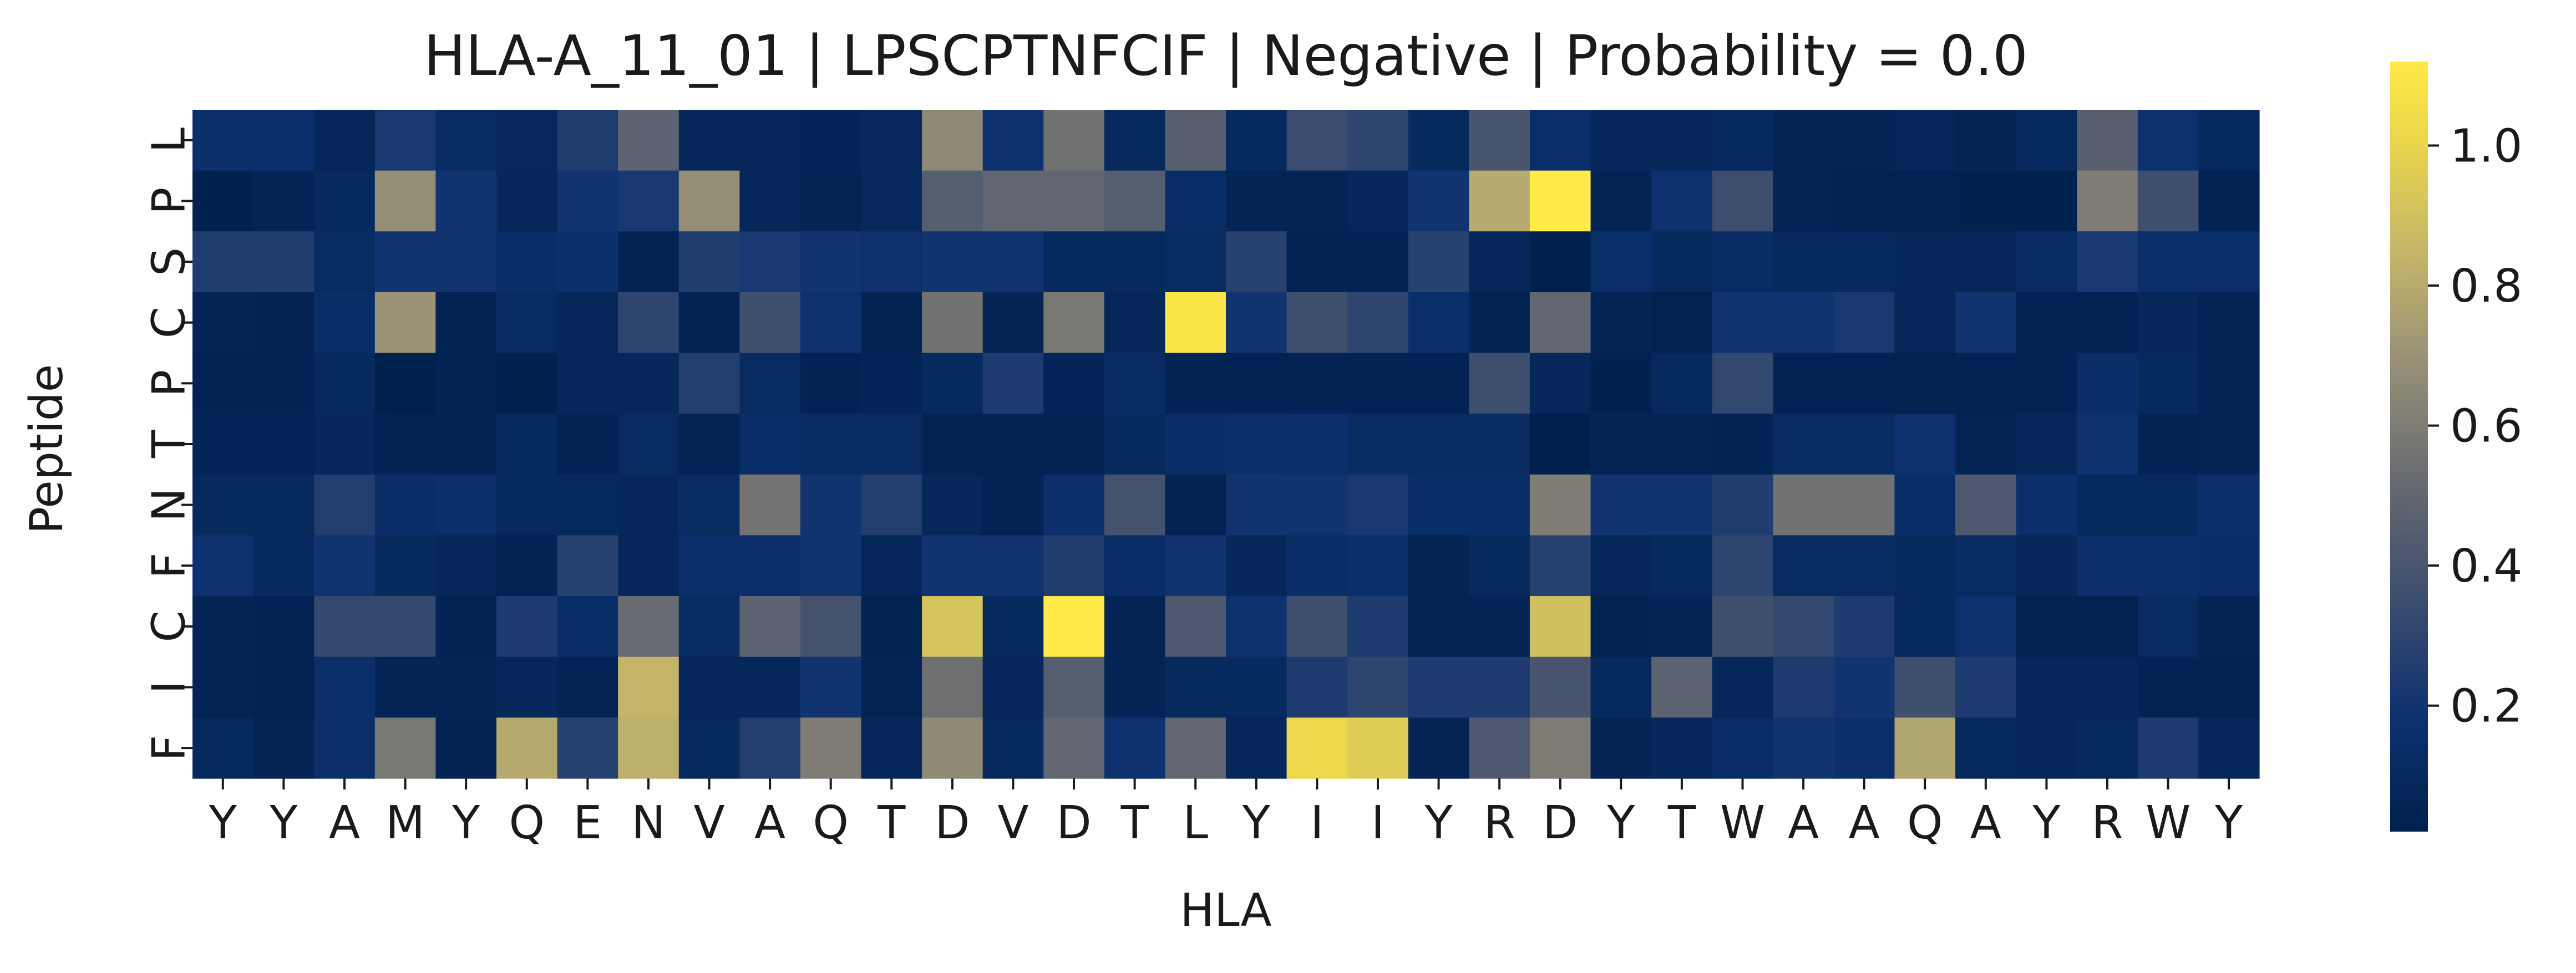 This screenshot has height=973, width=2576. I want to click on colorbar-tick-label: 0.8, so click(2486, 286).